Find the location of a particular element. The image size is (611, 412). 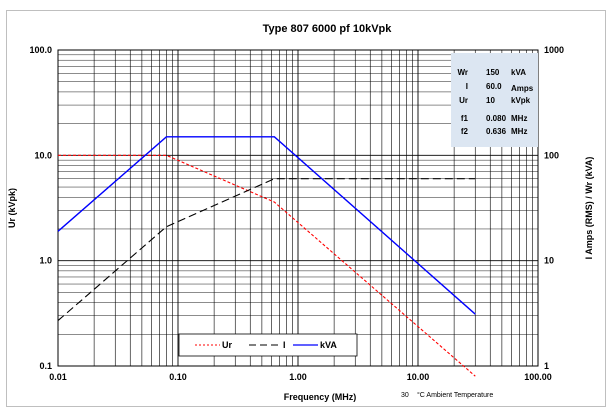

y-right-tick-label: 1000 is located at coordinates (554, 50).